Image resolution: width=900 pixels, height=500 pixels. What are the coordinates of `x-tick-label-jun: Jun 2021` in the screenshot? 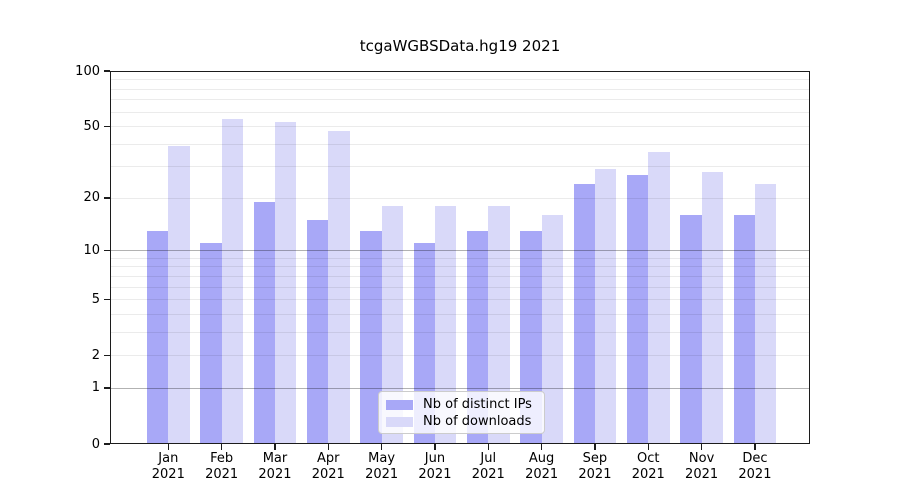 It's located at (435, 467).